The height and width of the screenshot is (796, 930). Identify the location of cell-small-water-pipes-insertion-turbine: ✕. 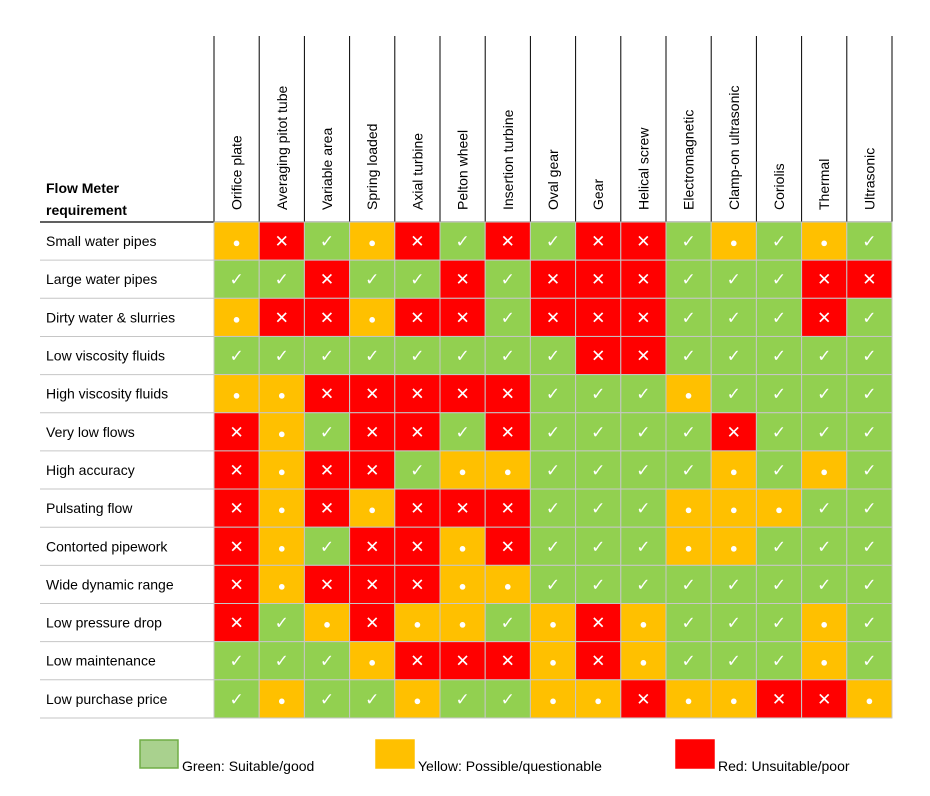
(507, 241).